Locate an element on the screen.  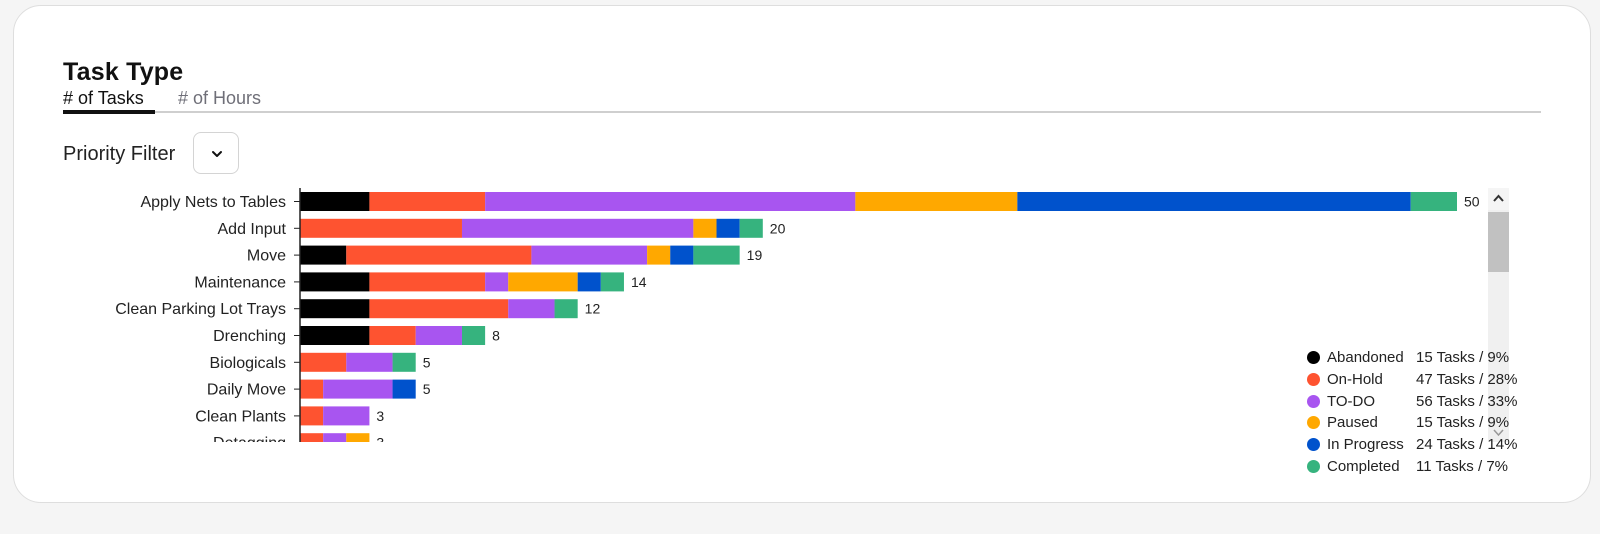
legend-item: Completed 11 Tasks / 7% is located at coordinates (1425, 467).